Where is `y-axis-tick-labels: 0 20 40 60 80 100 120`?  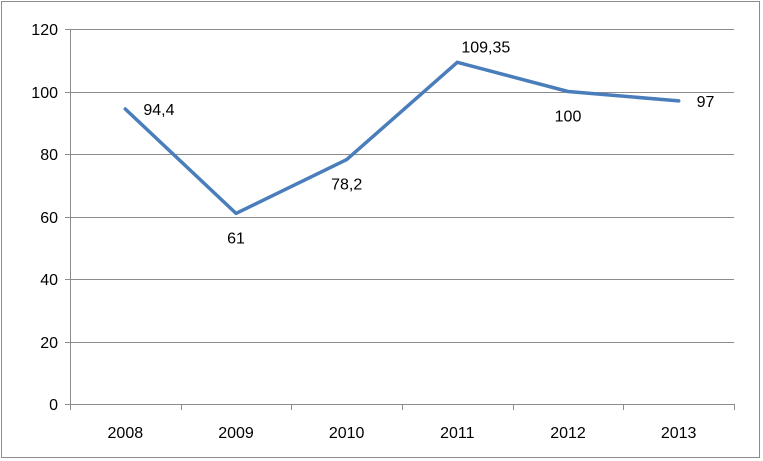 y-axis-tick-labels: 0 20 40 60 80 100 120 is located at coordinates (44, 218).